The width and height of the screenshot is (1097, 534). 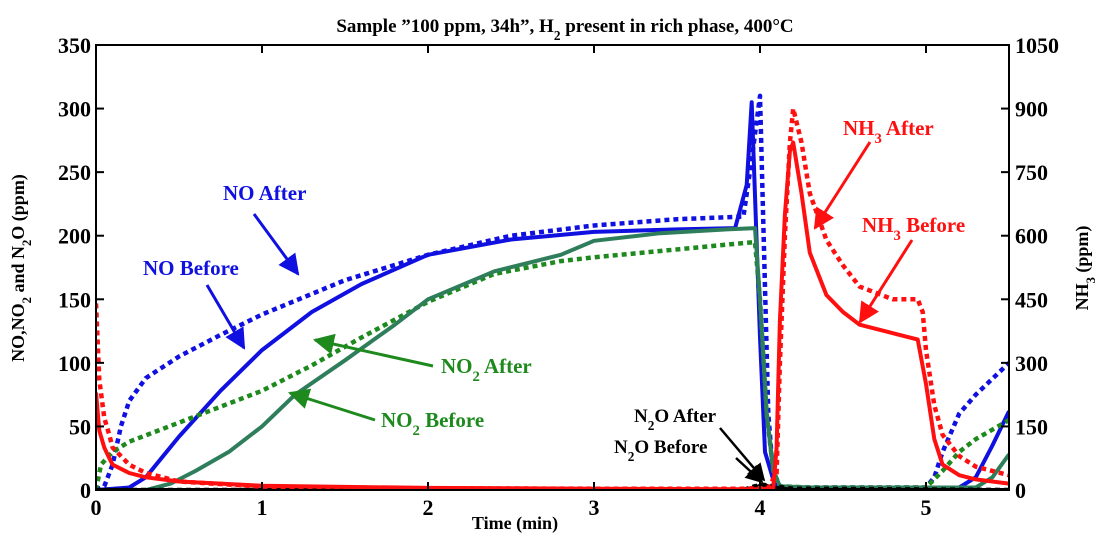 I want to click on y-right-tick-label: 900, so click(x=1031, y=109).